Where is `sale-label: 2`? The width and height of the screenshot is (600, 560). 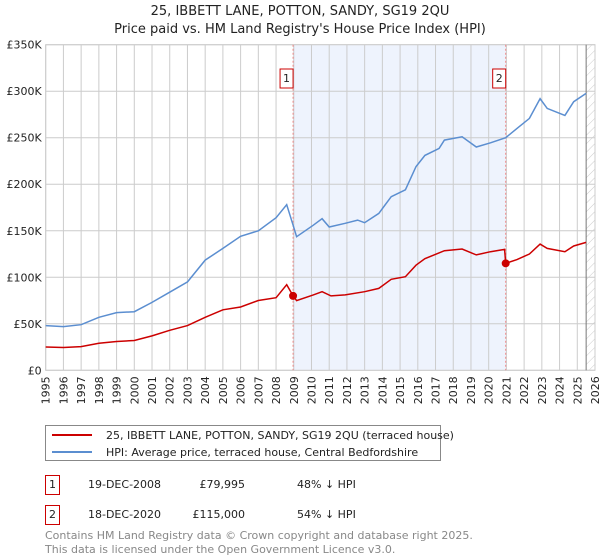
sale-label: 2 is located at coordinates (499, 78).